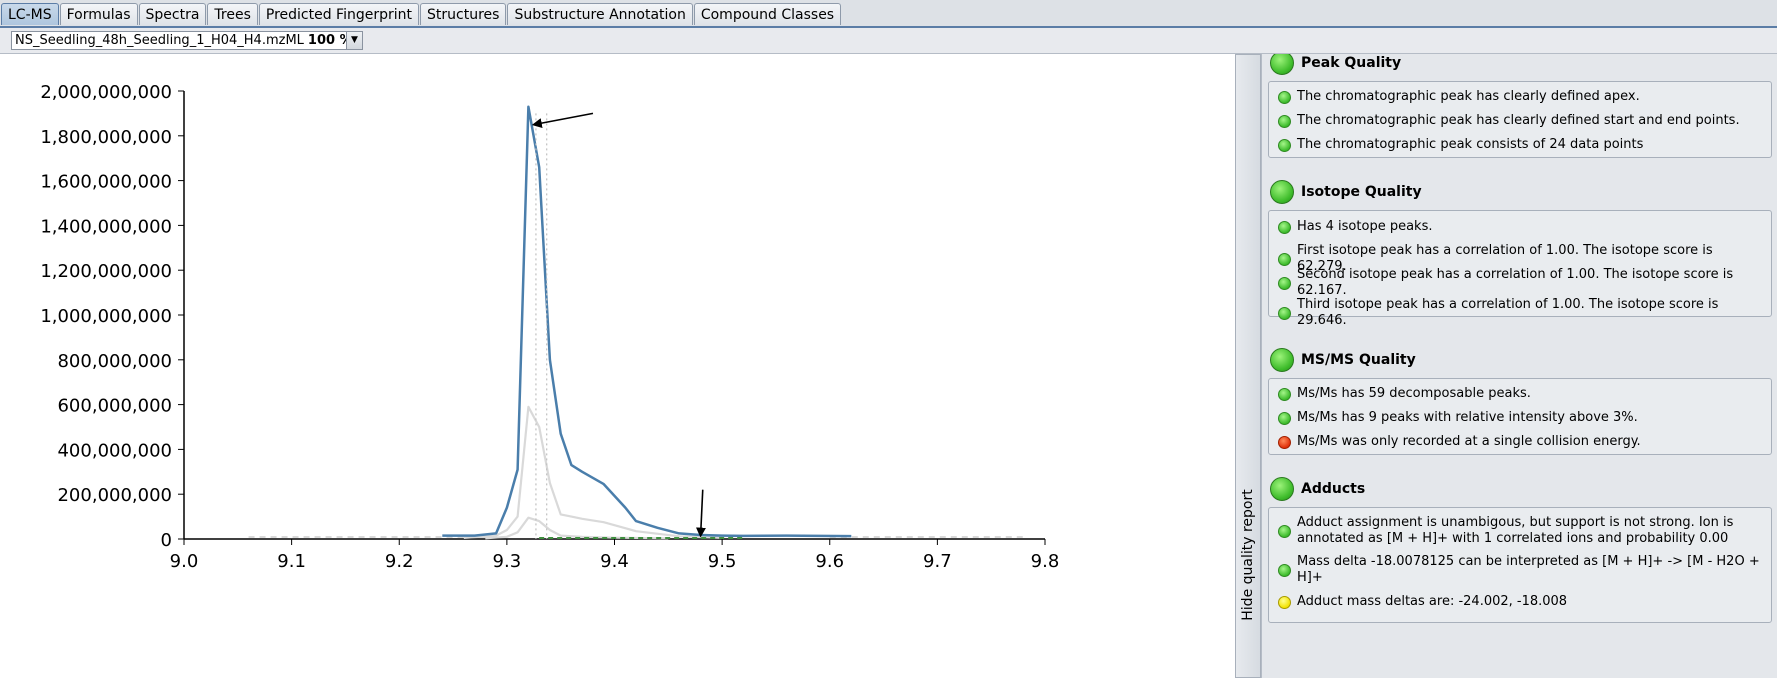 The image size is (1777, 678). What do you see at coordinates (600, 14) in the screenshot?
I see `tab-substructure-annotation: Substructure Annotation` at bounding box center [600, 14].